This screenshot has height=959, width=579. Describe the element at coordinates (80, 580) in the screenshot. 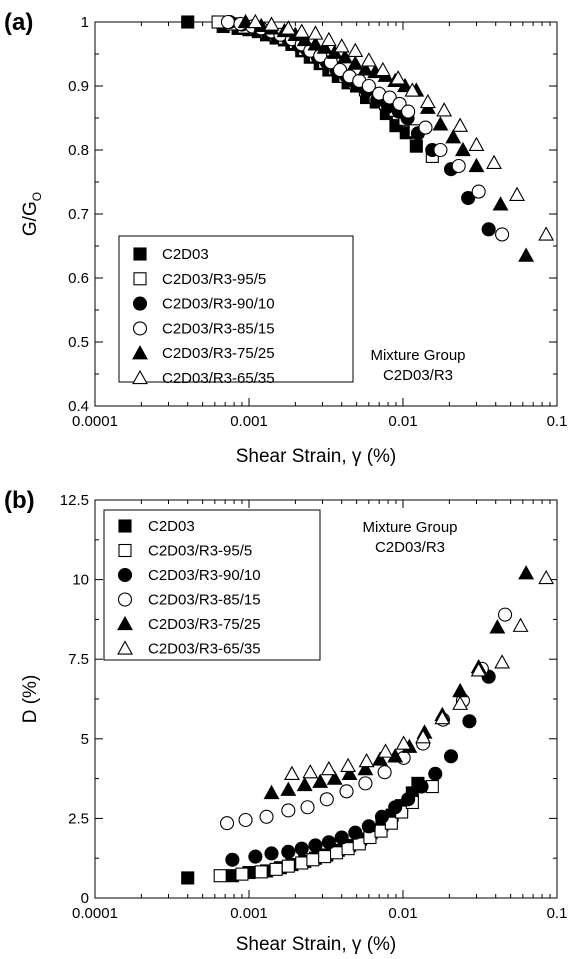

I see `y-tick-label: 10` at that location.